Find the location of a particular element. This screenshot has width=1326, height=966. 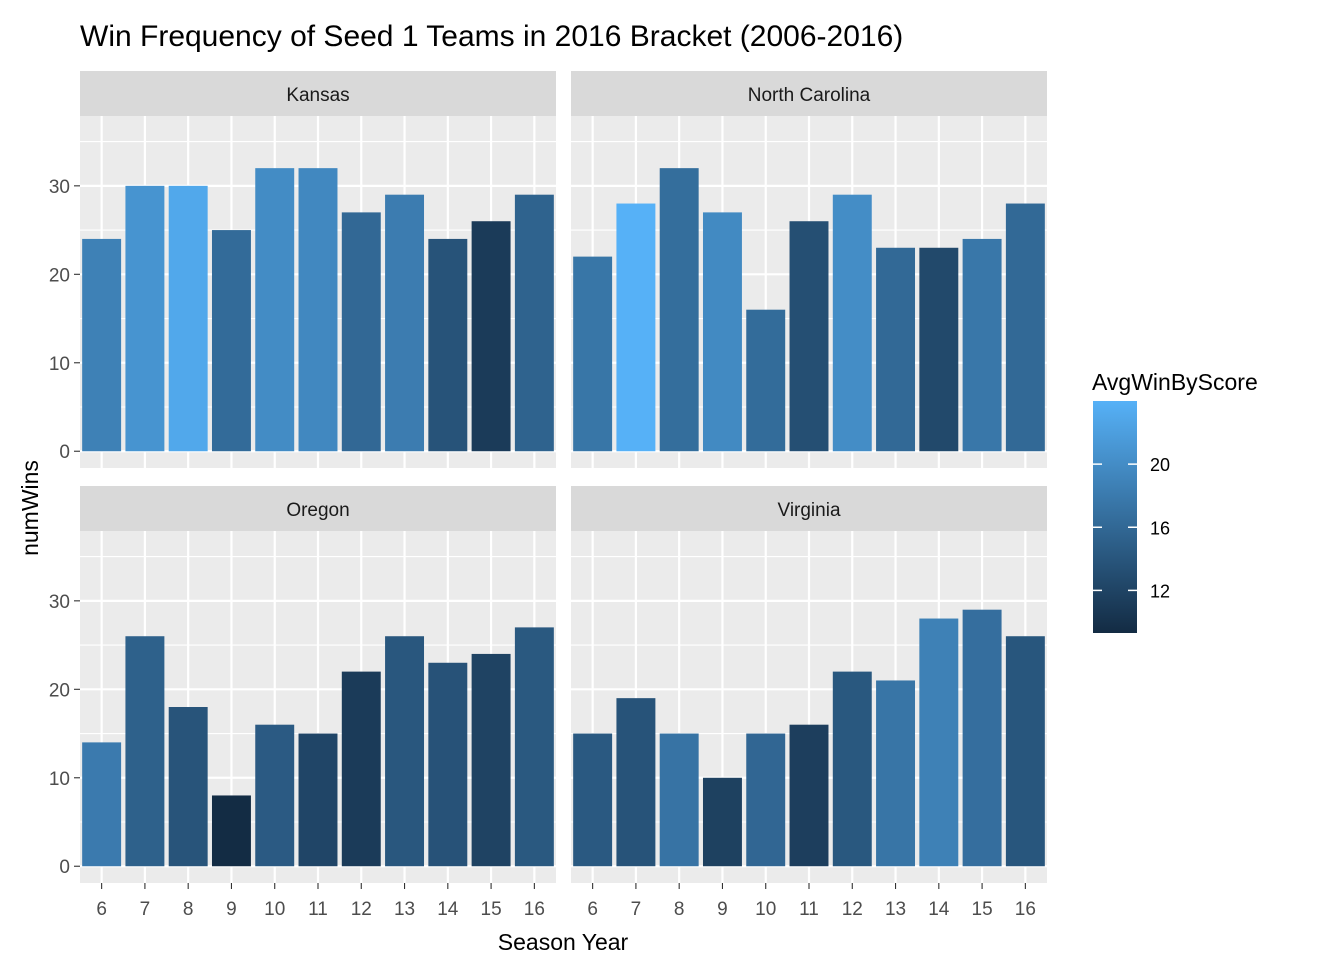

legend-ticks: 12 16 20 is located at coordinates (1131, 528).